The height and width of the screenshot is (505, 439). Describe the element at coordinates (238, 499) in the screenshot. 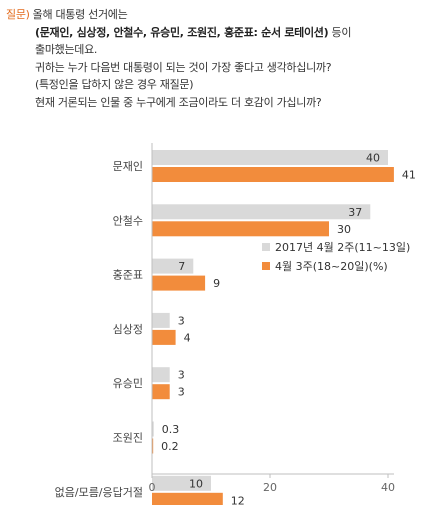

I see `value-label-week3: 12` at that location.